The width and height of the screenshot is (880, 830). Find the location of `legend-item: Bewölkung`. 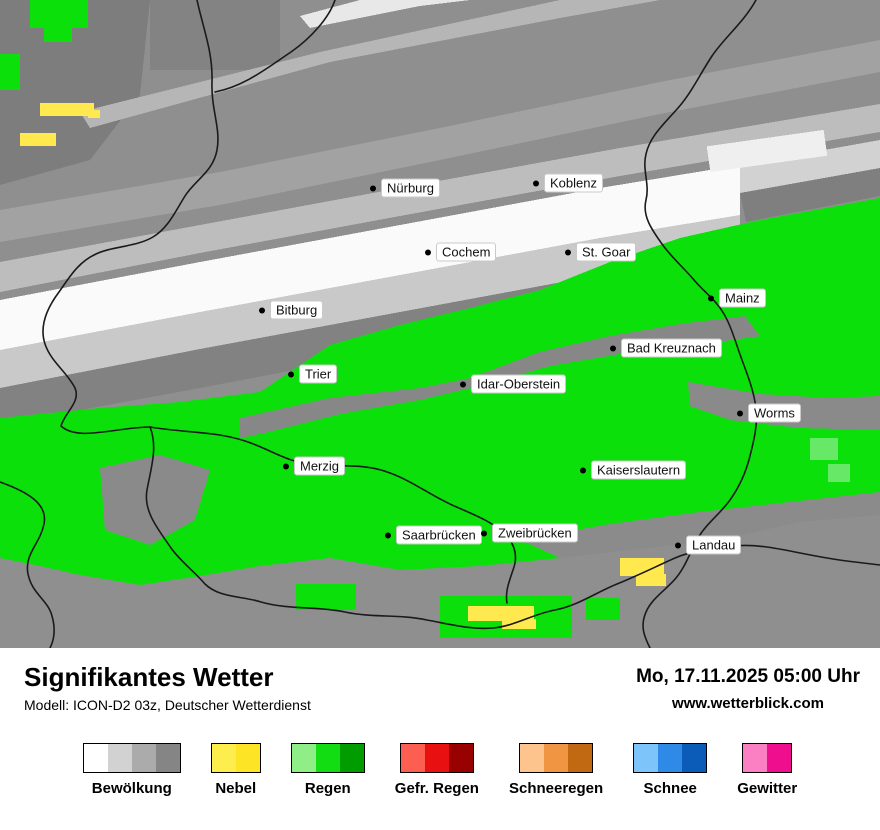

legend-item: Bewölkung is located at coordinates (131, 770).